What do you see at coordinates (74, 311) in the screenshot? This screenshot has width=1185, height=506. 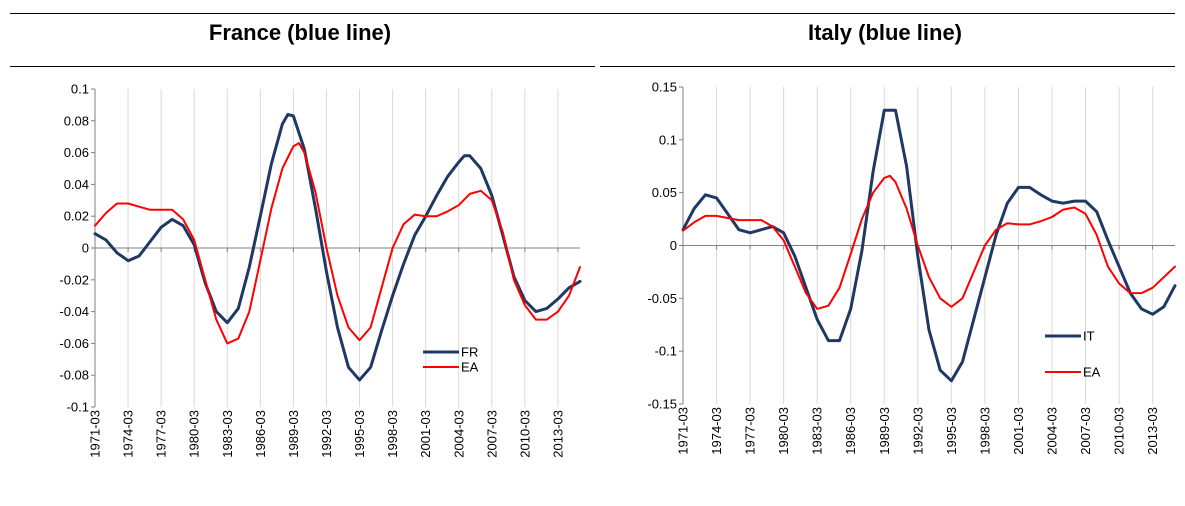 I see `france-y-tick-label: -0.04` at bounding box center [74, 311].